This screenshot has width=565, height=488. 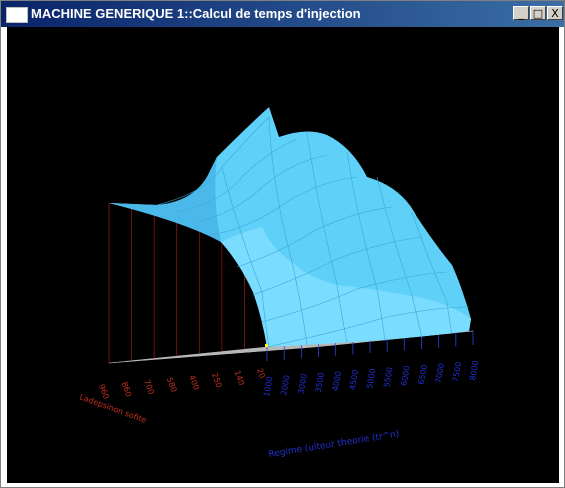 What do you see at coordinates (182, 383) in the screenshot?
I see `y-axis-ticks: 960 860 700 580 400 250 140 20` at bounding box center [182, 383].